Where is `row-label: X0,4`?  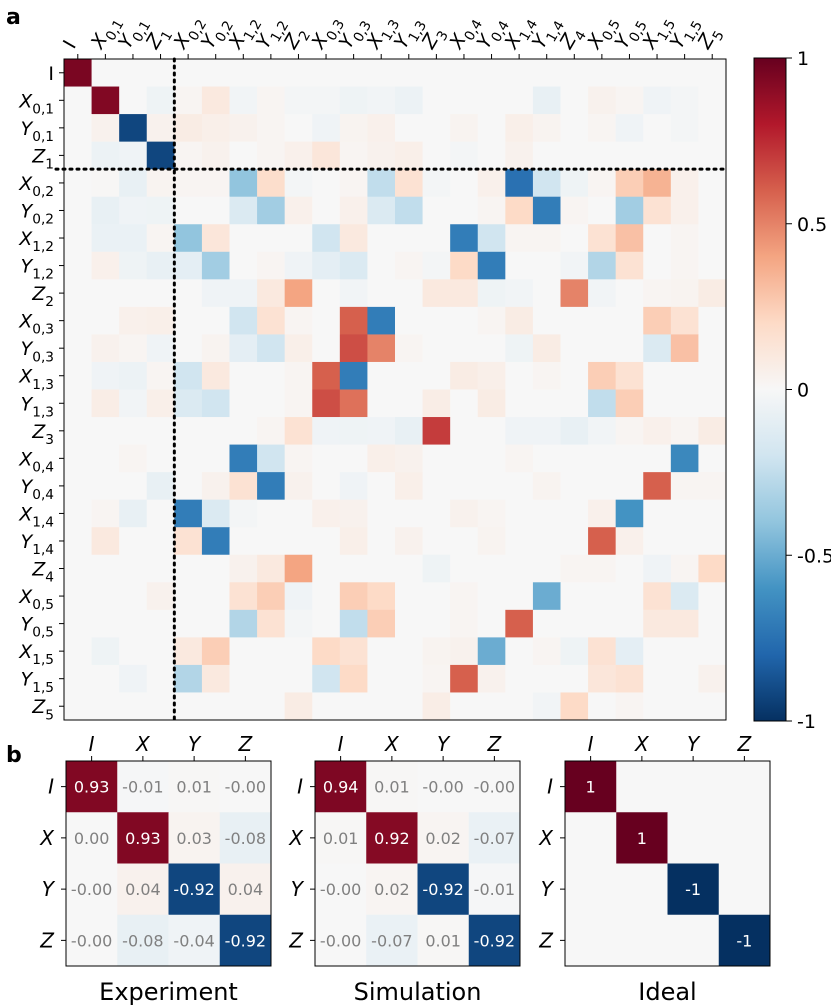 row-label: X0,4 is located at coordinates (36, 461).